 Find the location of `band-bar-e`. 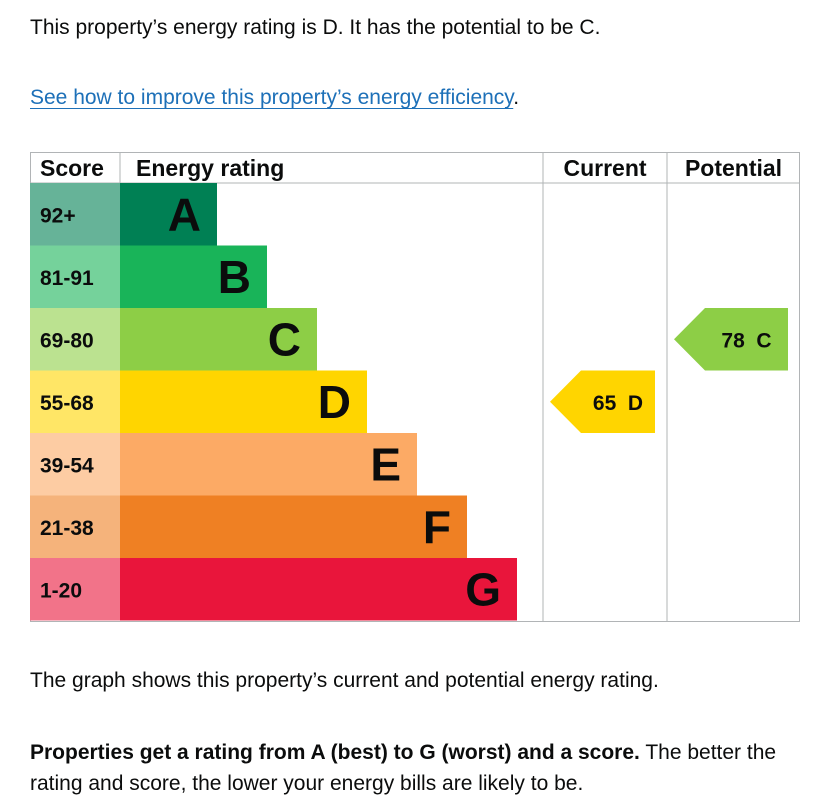

band-bar-e is located at coordinates (268, 464).